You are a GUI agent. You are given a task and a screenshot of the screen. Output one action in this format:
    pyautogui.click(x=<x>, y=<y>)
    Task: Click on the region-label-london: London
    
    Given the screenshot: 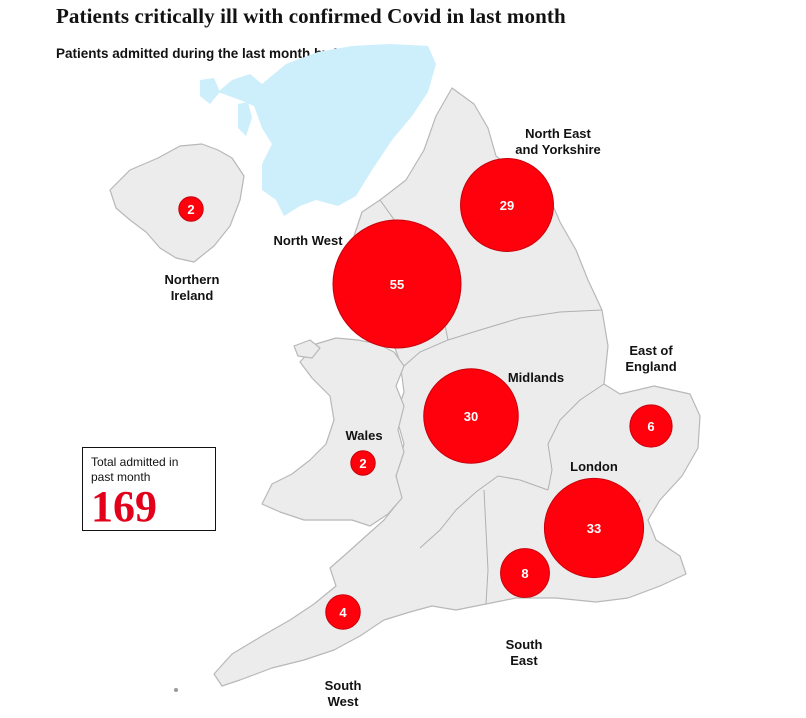 What is the action you would take?
    pyautogui.click(x=594, y=466)
    